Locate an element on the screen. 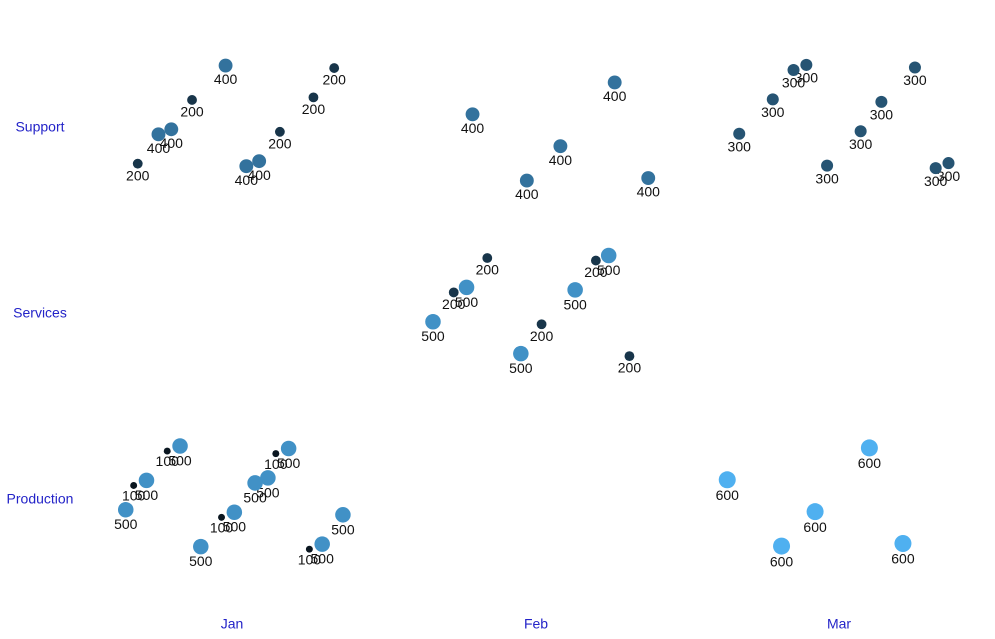  x-category-label: Mar is located at coordinates (839, 624).